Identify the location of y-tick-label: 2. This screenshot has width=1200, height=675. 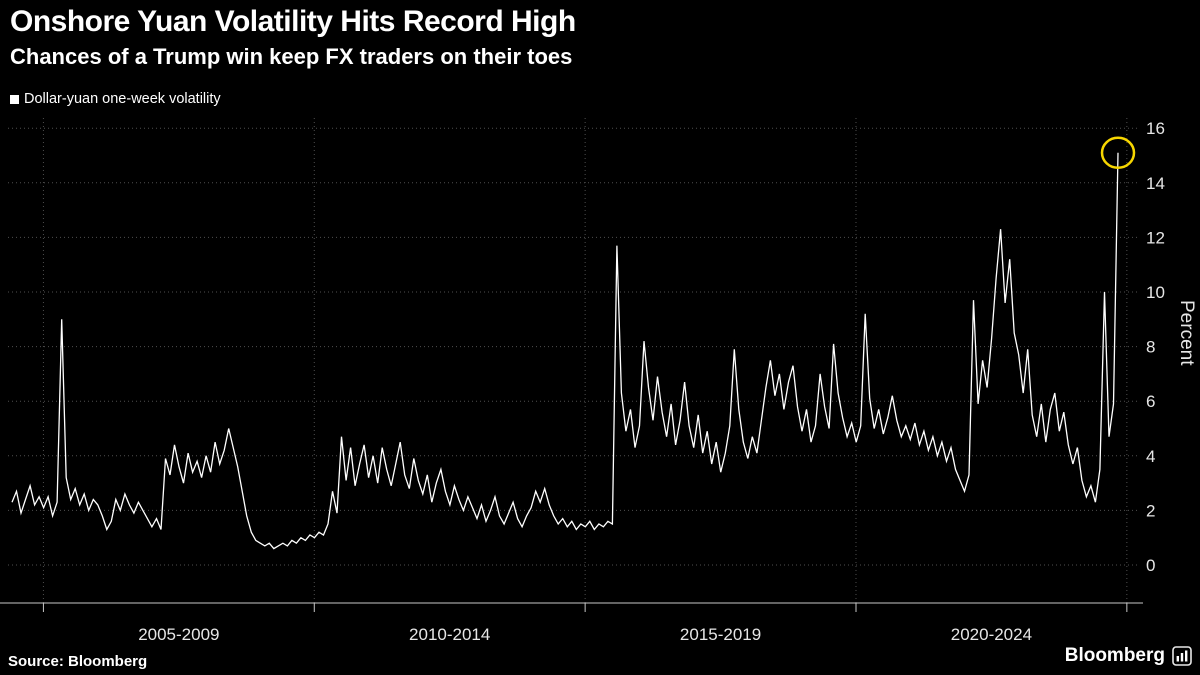
(1150, 510).